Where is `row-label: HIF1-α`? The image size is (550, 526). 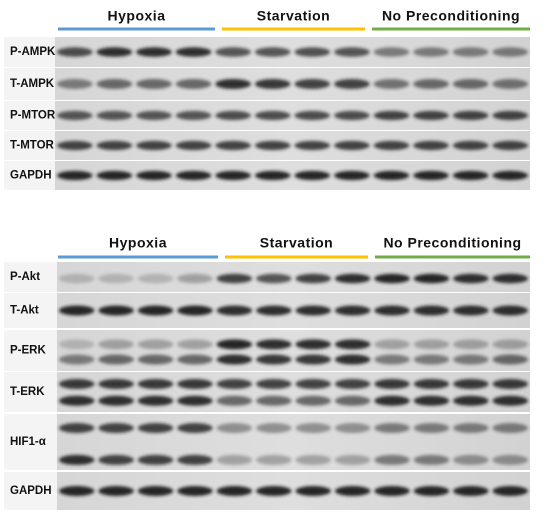 row-label: HIF1-α is located at coordinates (28, 442).